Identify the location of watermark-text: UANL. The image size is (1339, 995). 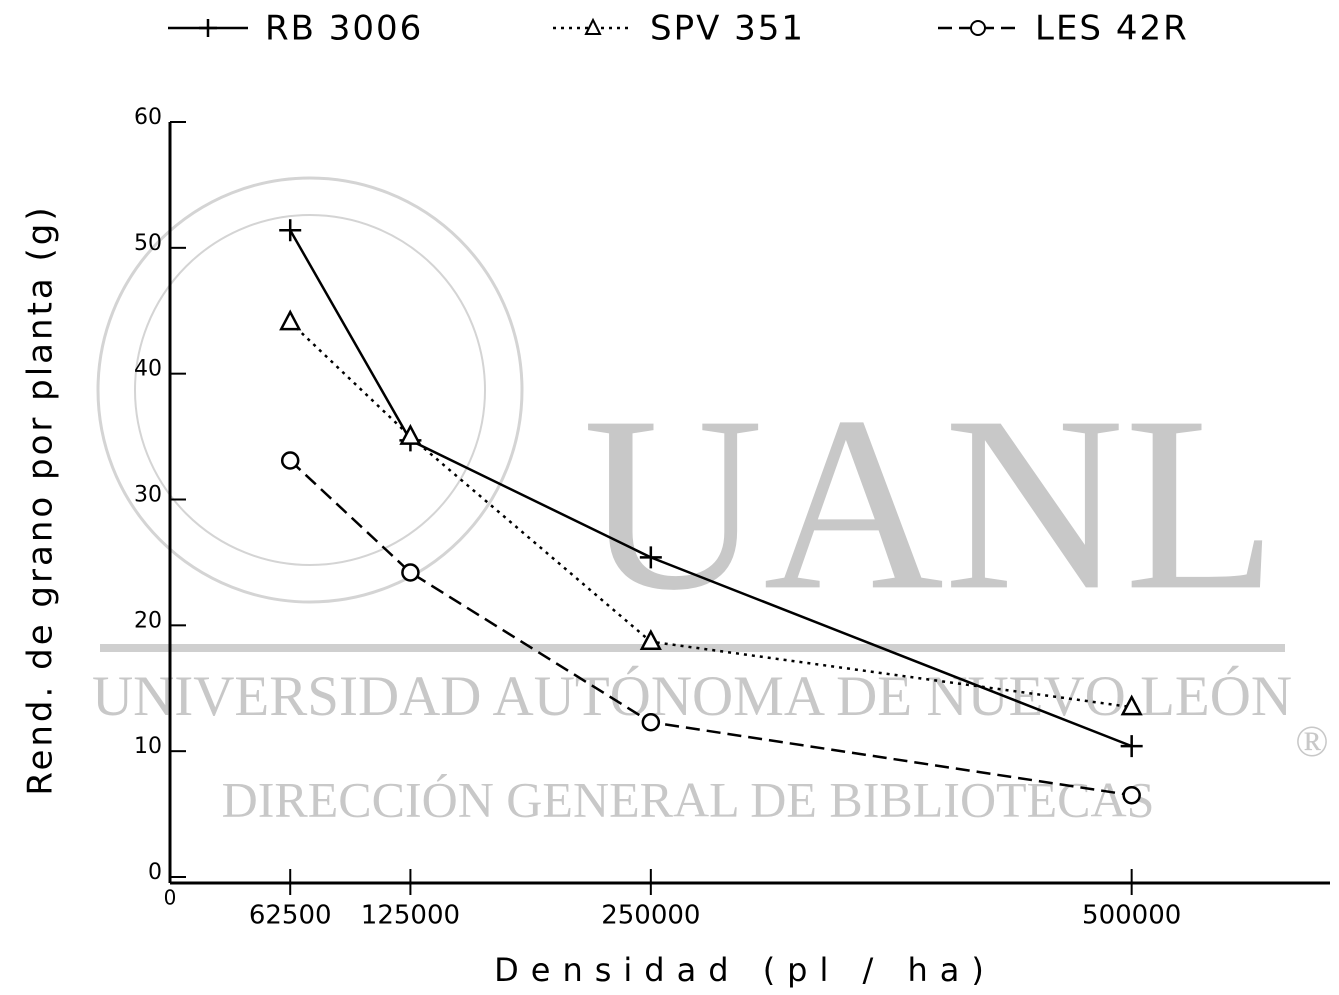
(930, 503).